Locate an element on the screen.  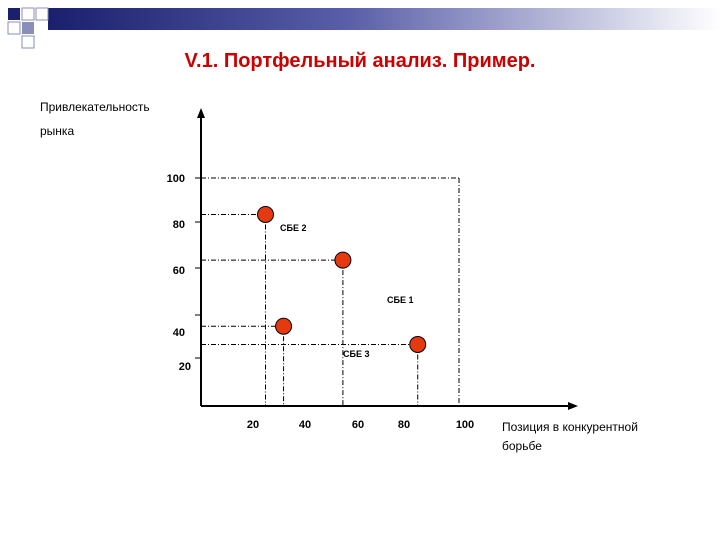
x-tick-label: 80 is located at coordinates (404, 425).